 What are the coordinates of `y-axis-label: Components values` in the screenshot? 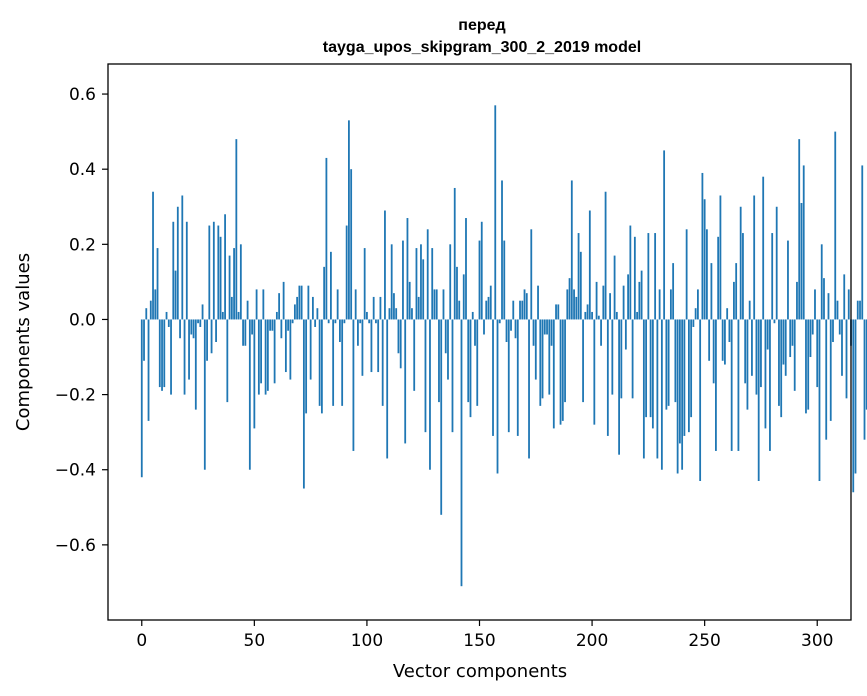 It's located at (23, 342).